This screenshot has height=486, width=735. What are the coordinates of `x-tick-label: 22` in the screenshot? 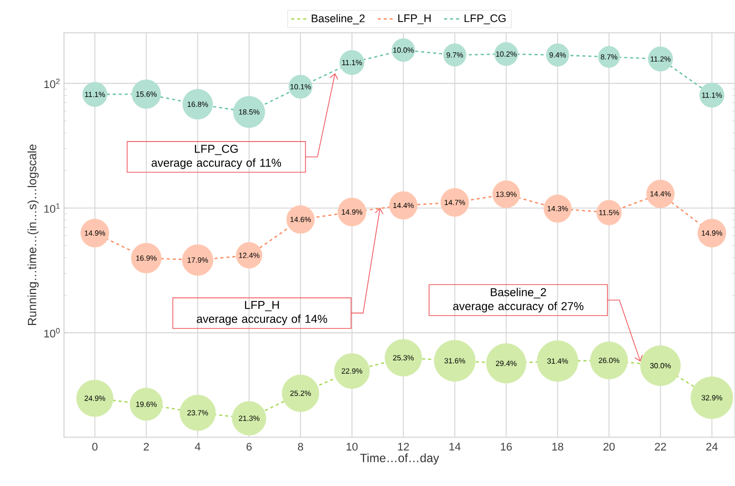 It's located at (660, 446).